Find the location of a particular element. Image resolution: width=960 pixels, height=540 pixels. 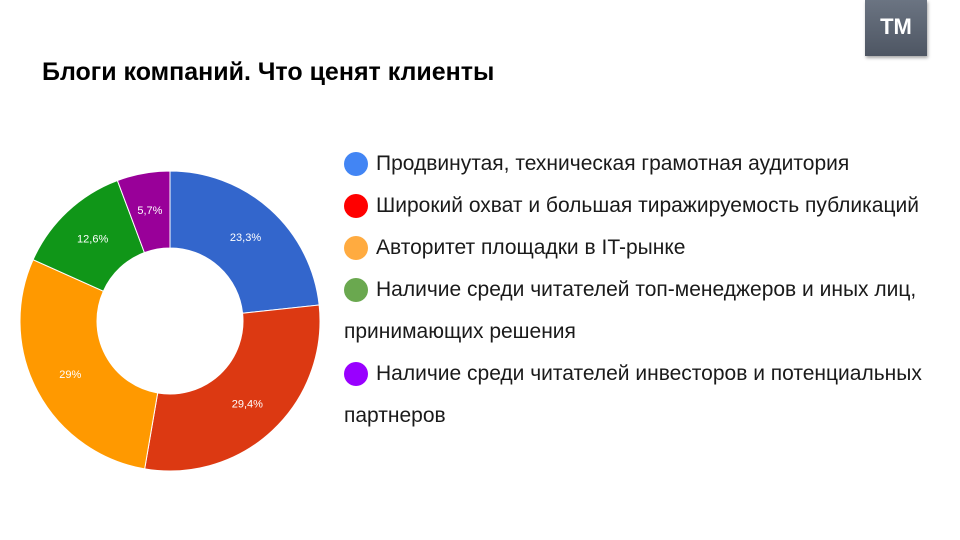

slice-label-1: 23,3% is located at coordinates (245, 238).